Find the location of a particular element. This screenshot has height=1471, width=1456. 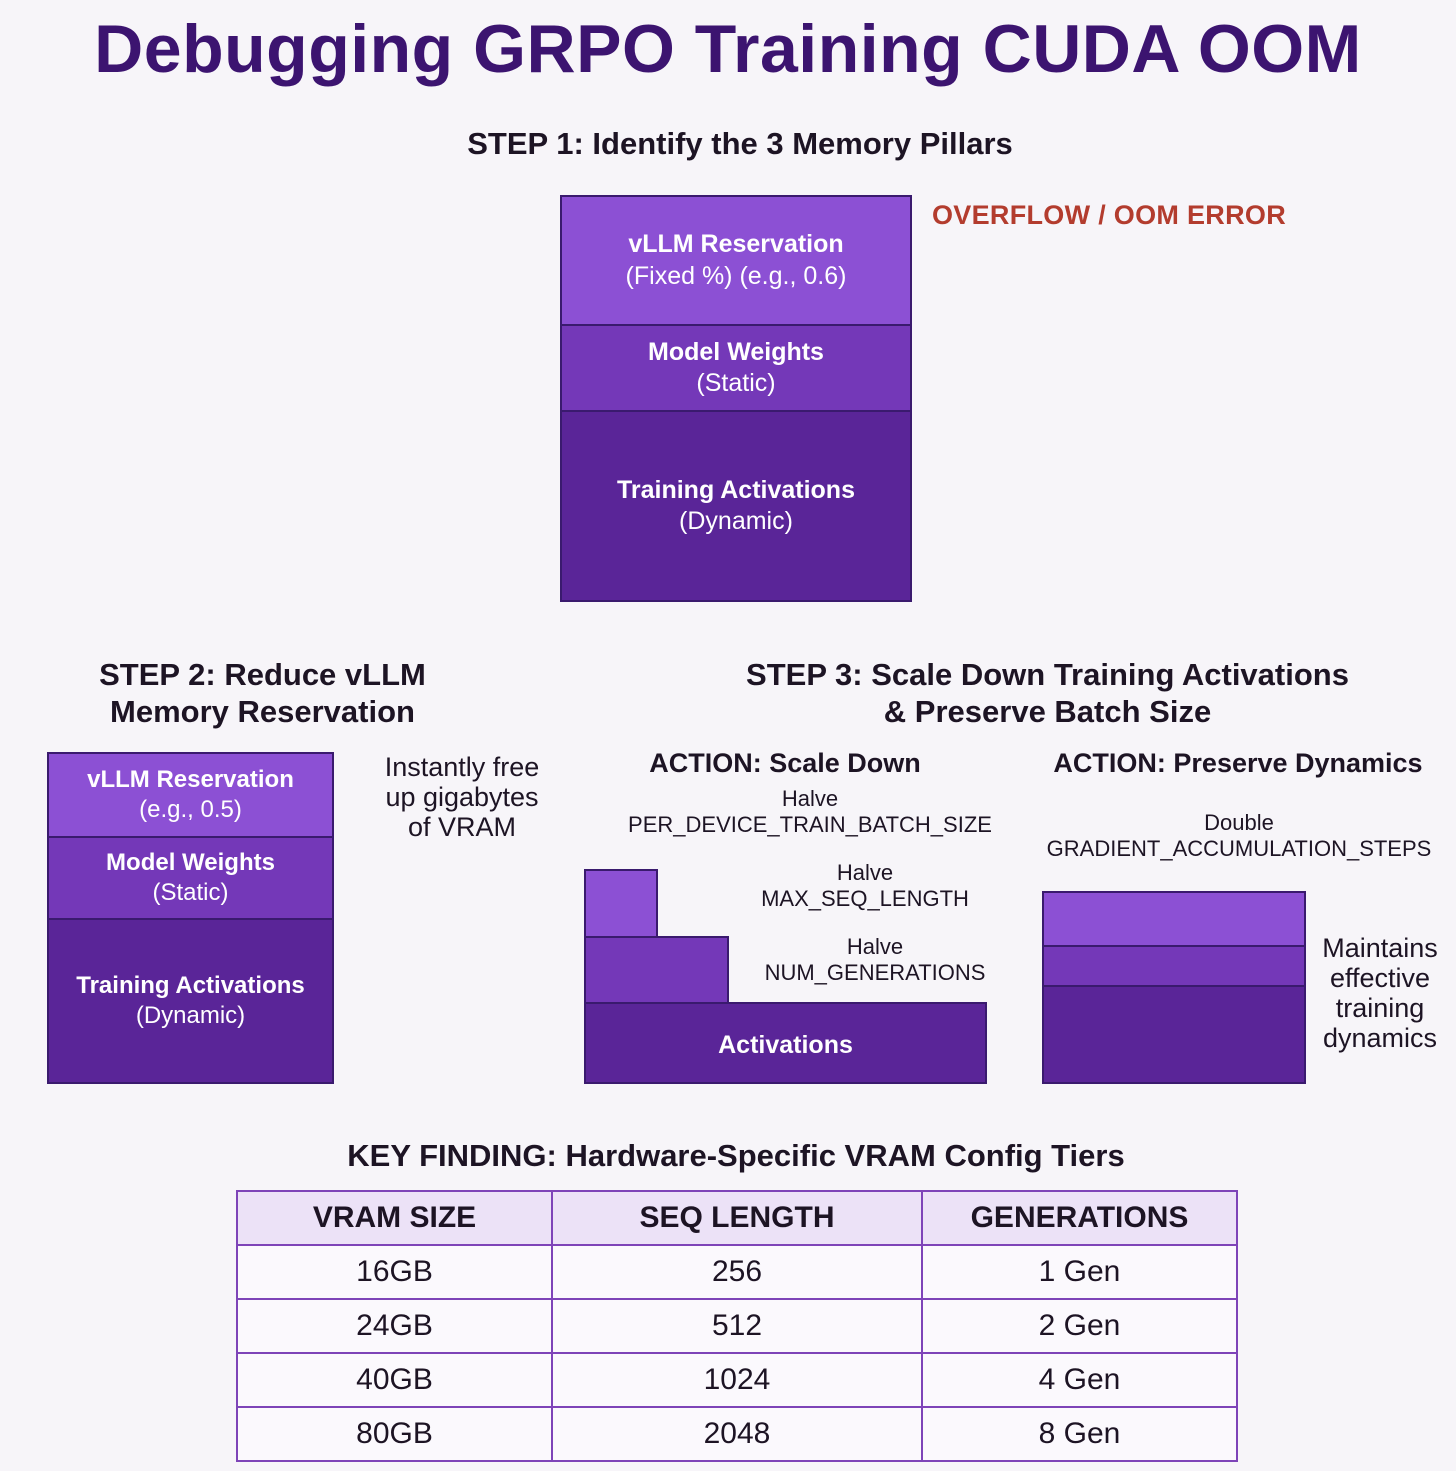

note-line: dynamics is located at coordinates (1380, 1037).